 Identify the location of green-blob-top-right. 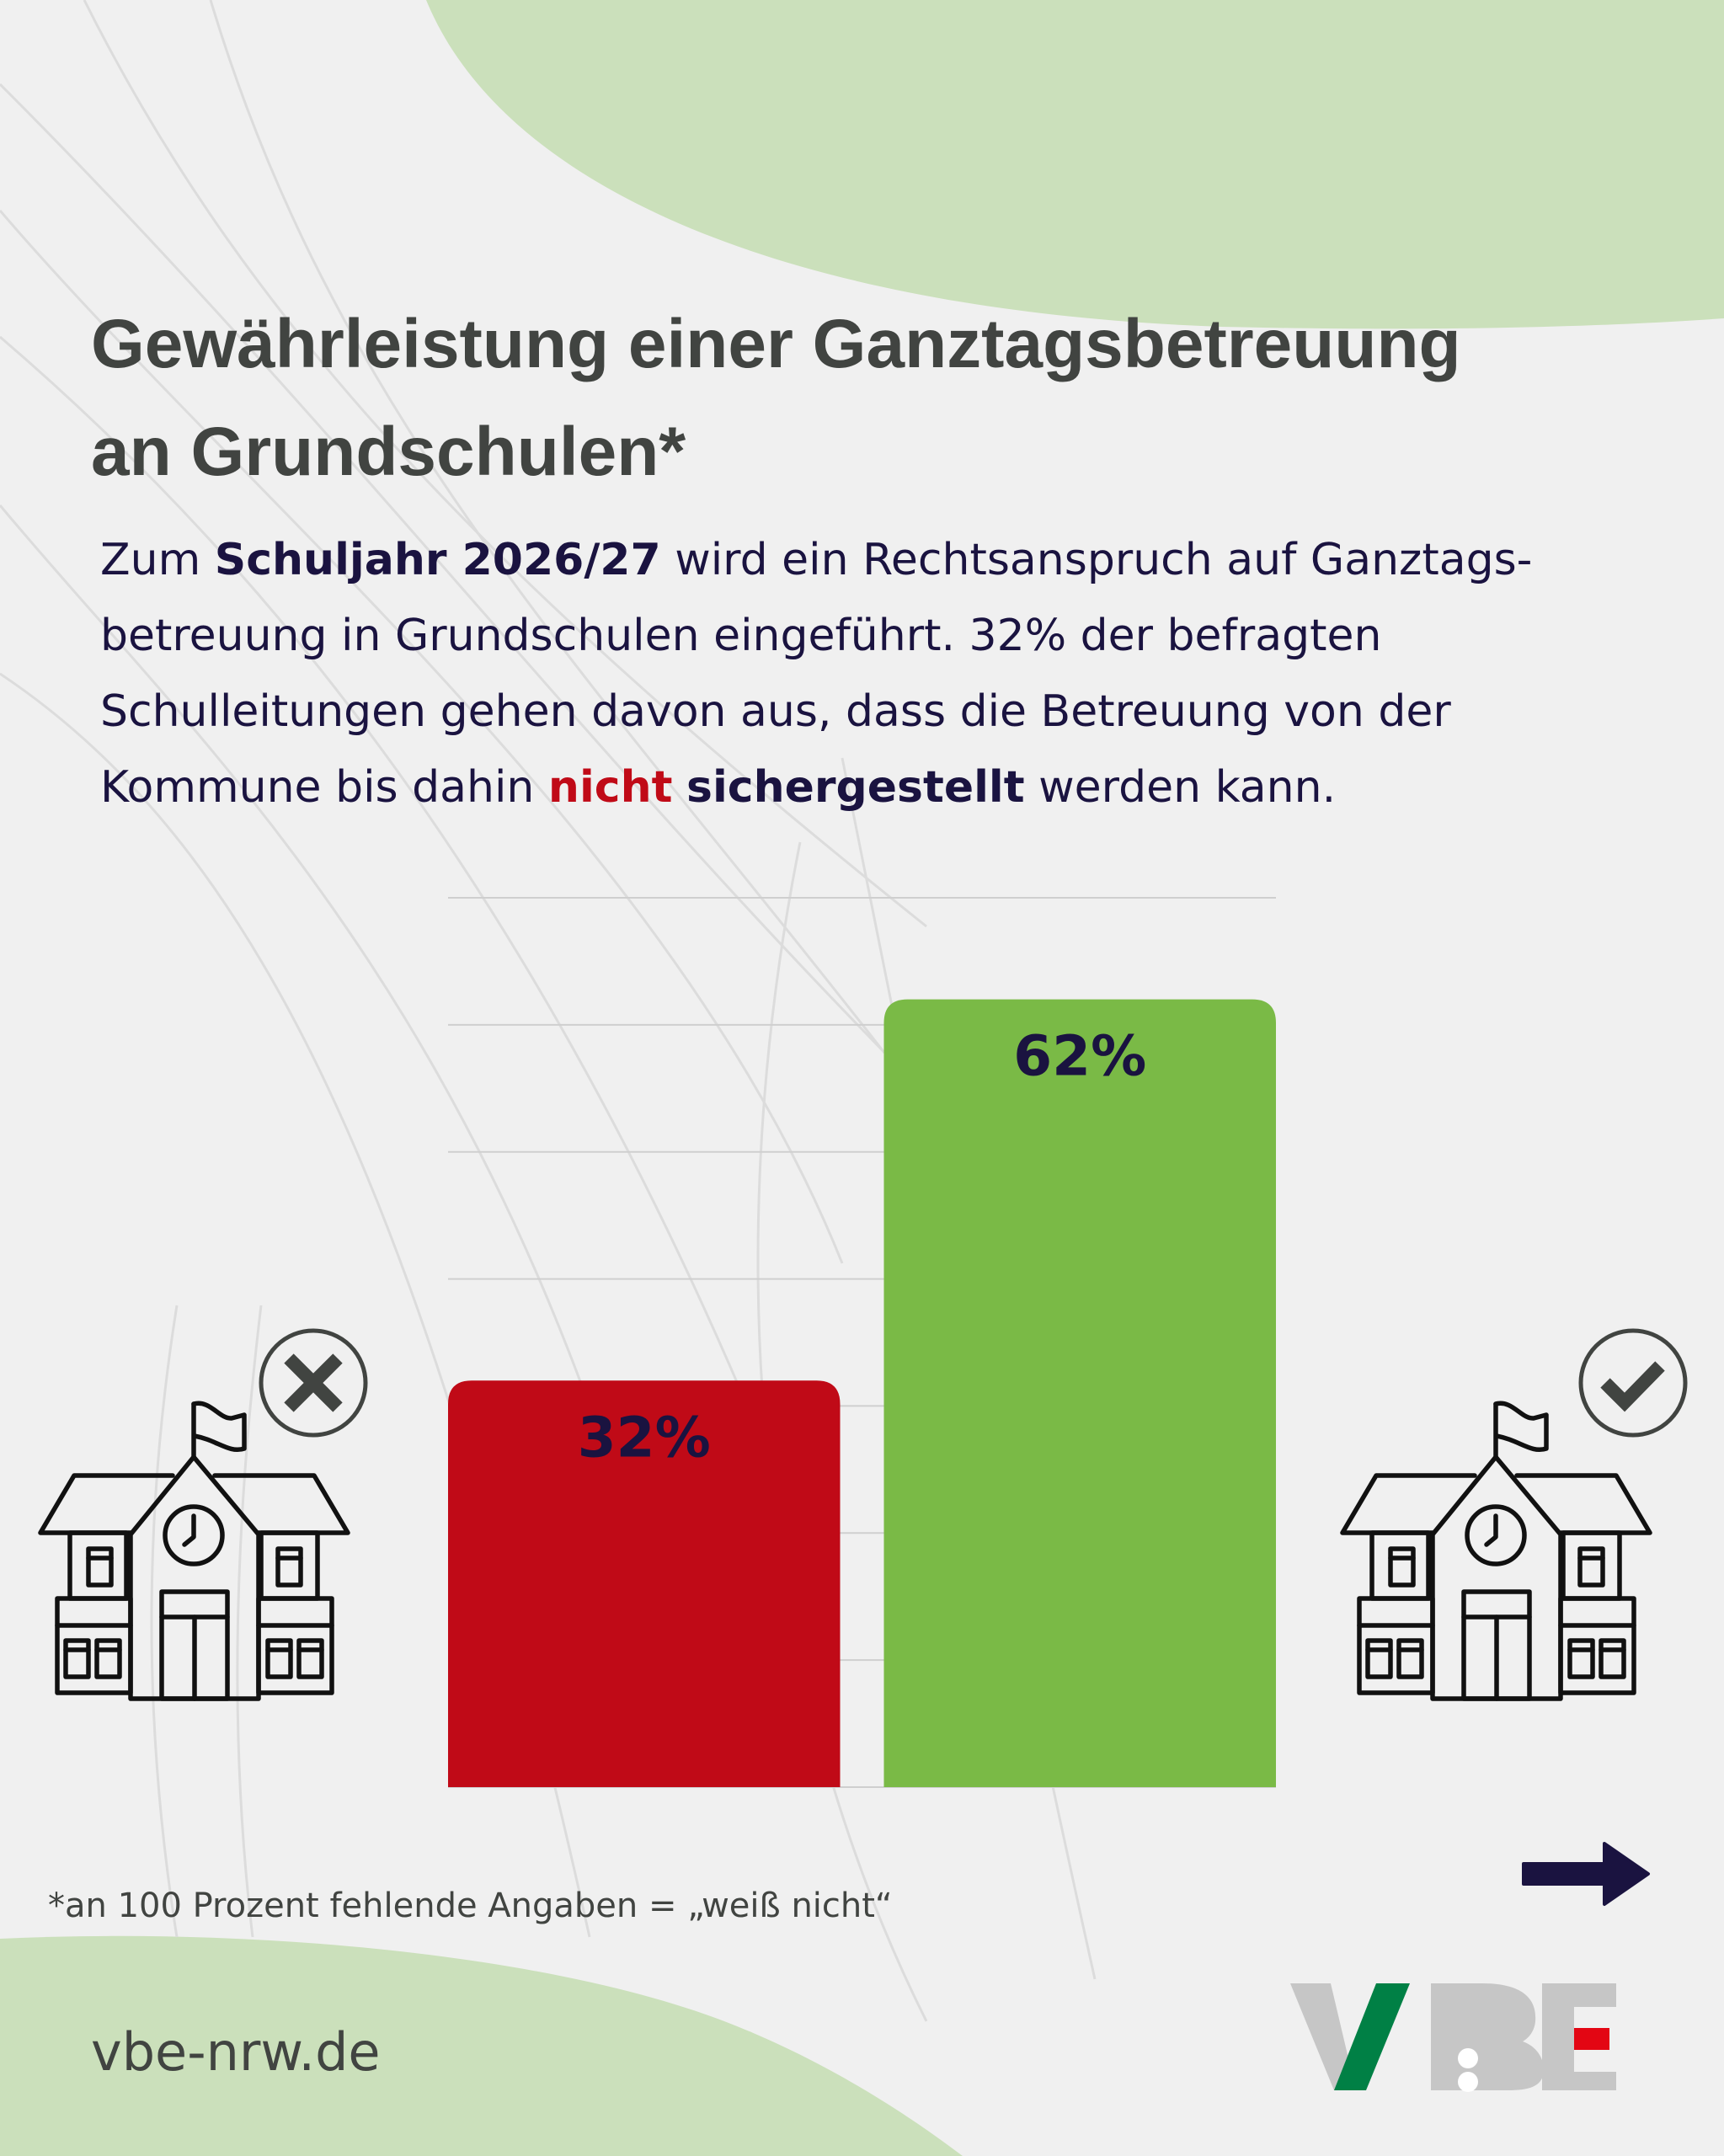
(1075, 164).